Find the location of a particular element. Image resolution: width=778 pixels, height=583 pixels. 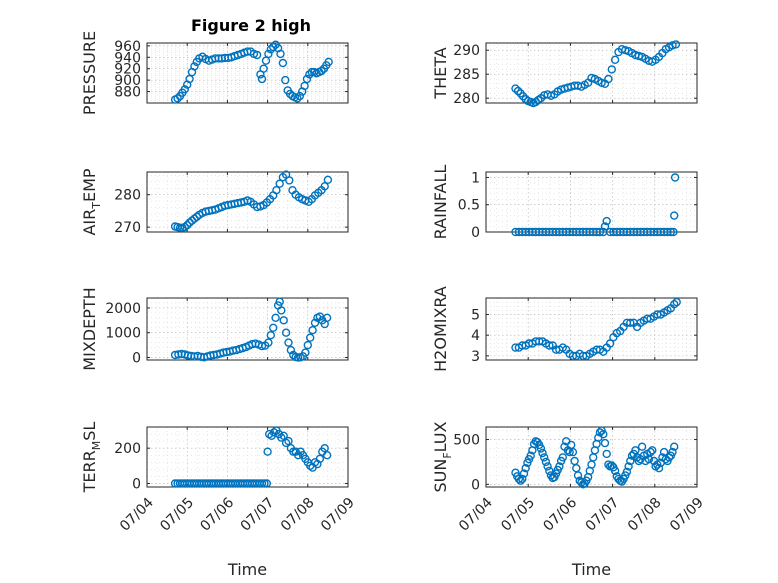

subplot-mixdepth-4: 0 1000 2000 MIXDEPTH is located at coordinates (214, 329).